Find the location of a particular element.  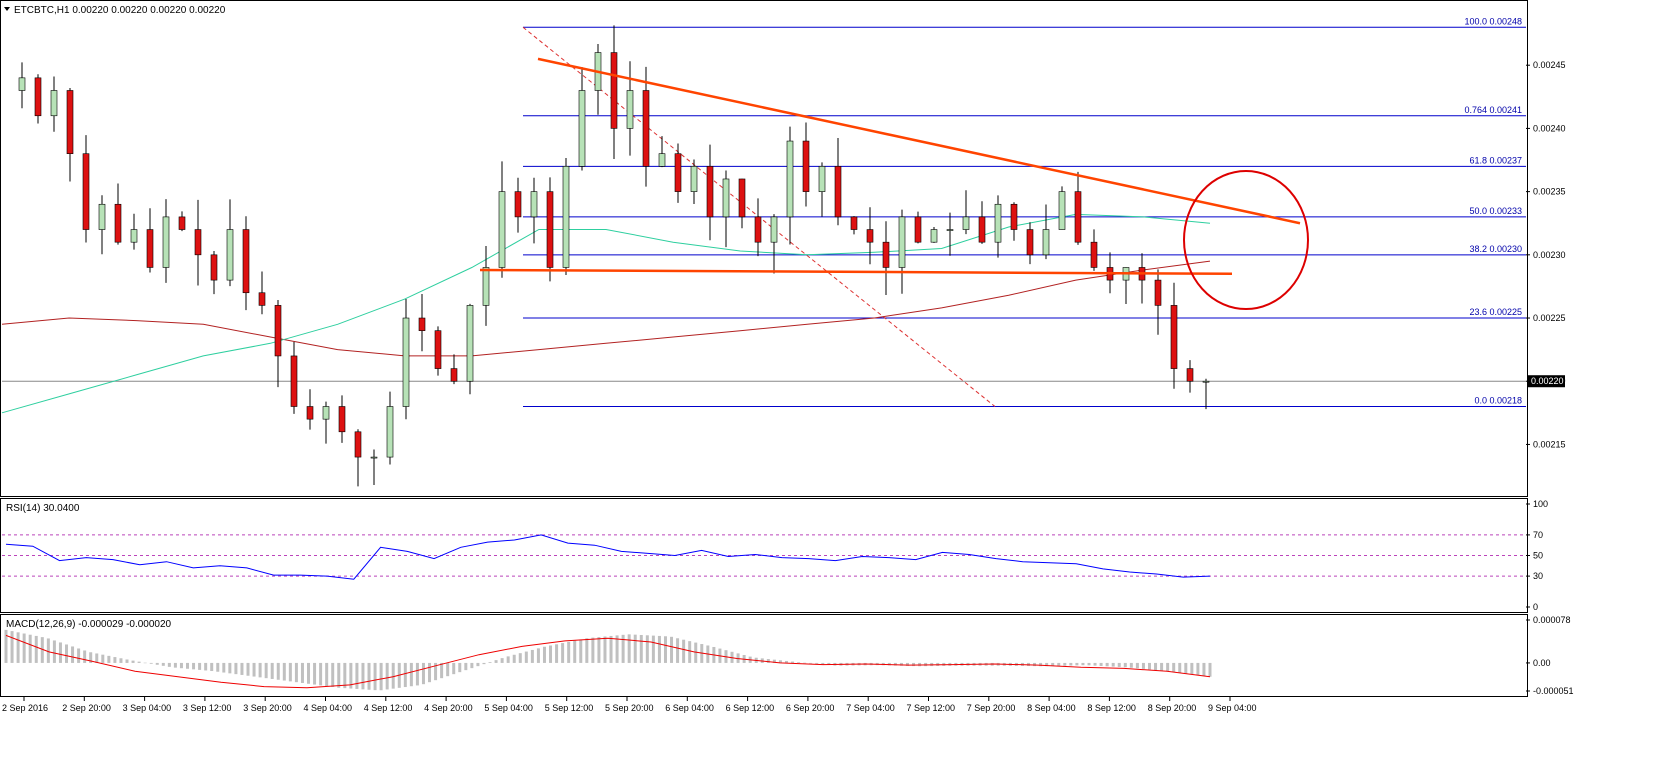

price-tick-label: 0.00225 is located at coordinates (1549, 318).